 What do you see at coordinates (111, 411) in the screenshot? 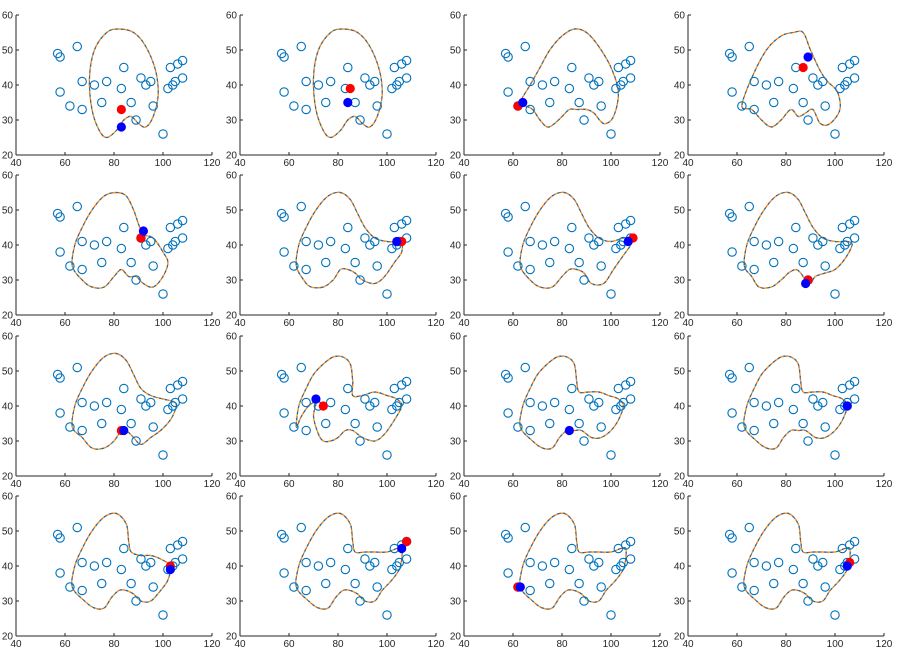
I see `subplot-9: 20 30 40 50 60 40 60 80 100 120` at bounding box center [111, 411].